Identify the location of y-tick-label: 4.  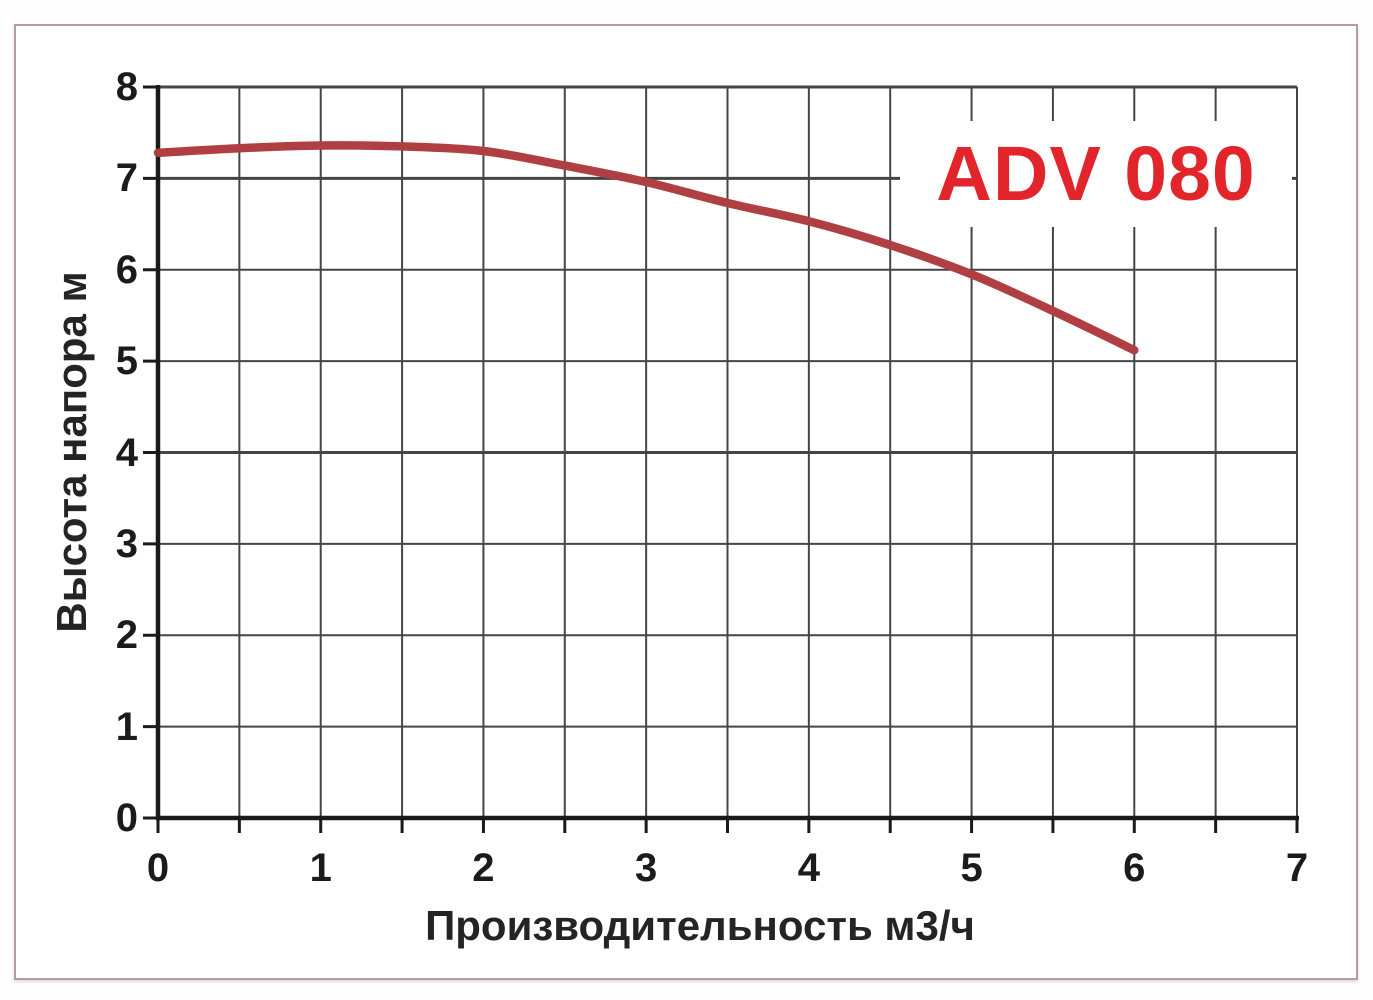
(126, 452).